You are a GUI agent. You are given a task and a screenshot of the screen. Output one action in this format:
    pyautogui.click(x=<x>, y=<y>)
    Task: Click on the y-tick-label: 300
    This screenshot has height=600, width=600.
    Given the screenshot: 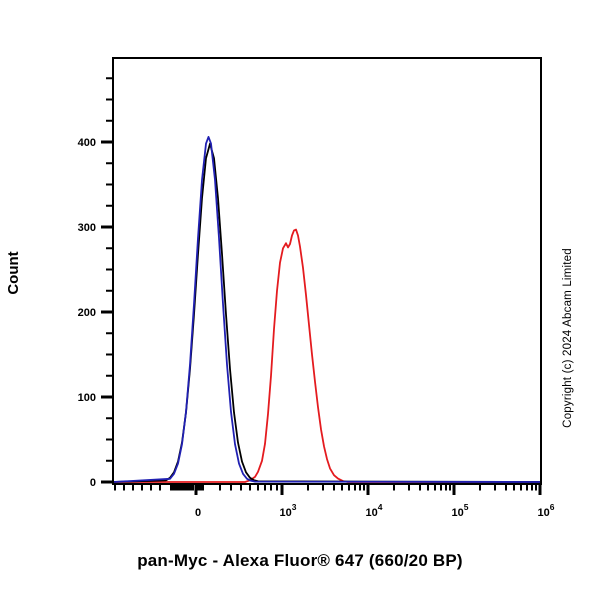 What is the action you would take?
    pyautogui.click(x=87, y=228)
    